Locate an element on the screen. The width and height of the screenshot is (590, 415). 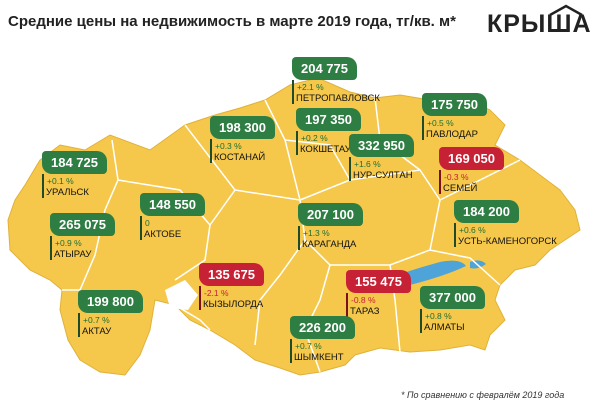
price-badge: 377 000 is located at coordinates (452, 297).